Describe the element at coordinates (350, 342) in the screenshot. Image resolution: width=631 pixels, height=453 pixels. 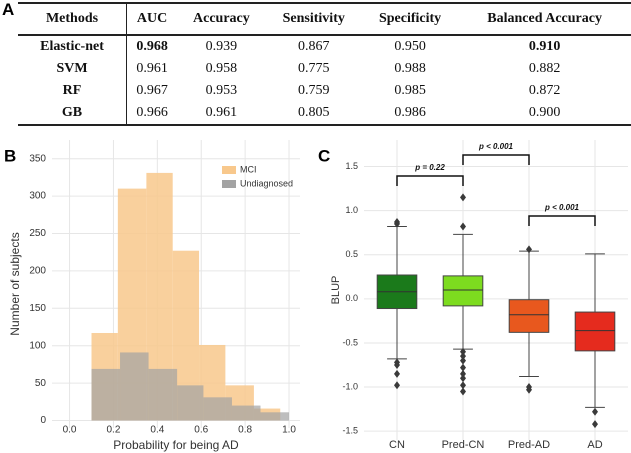
I see `y-tick-label: -0.5` at that location.